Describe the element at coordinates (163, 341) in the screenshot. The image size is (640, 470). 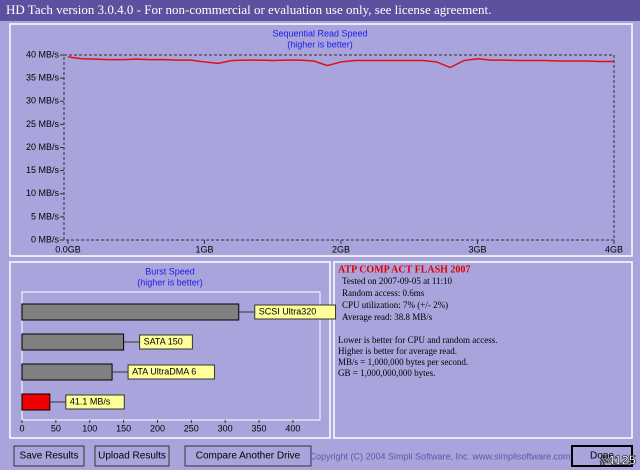
I see `bar-label: SATA 150` at that location.